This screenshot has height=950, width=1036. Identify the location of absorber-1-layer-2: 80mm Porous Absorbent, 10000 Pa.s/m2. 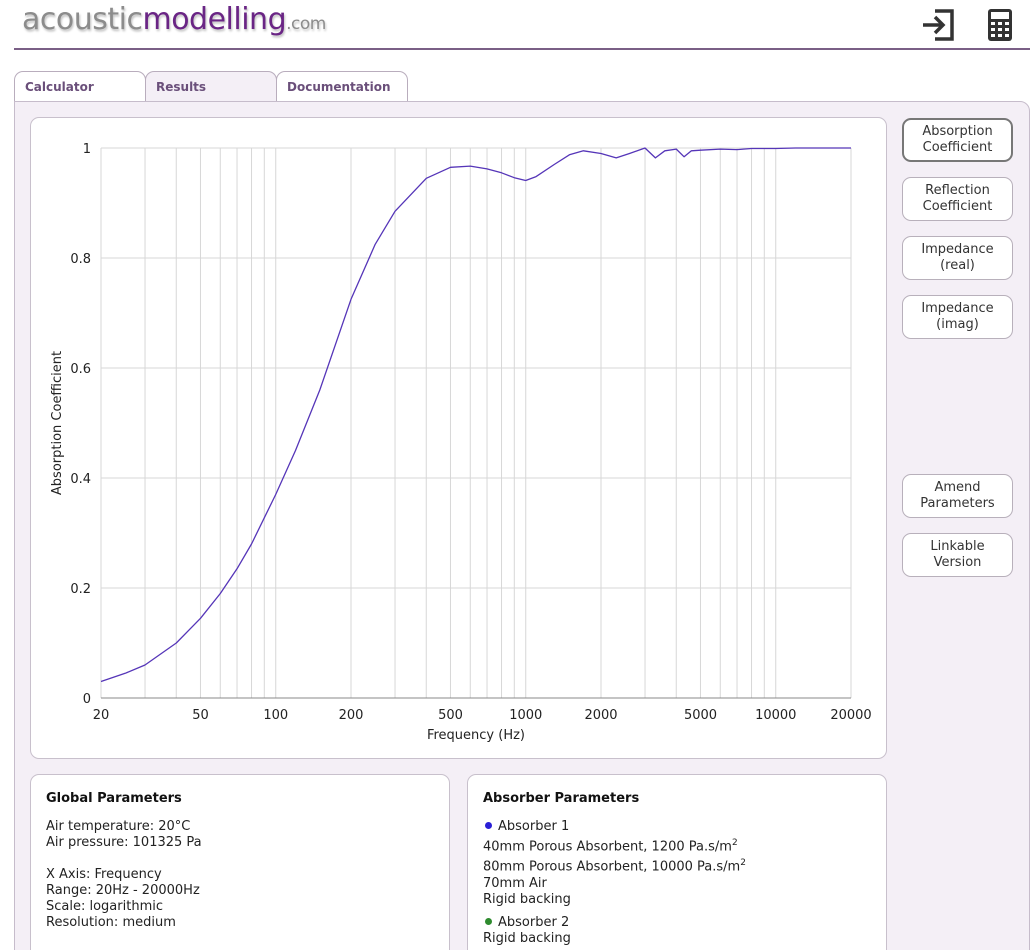
(684, 865).